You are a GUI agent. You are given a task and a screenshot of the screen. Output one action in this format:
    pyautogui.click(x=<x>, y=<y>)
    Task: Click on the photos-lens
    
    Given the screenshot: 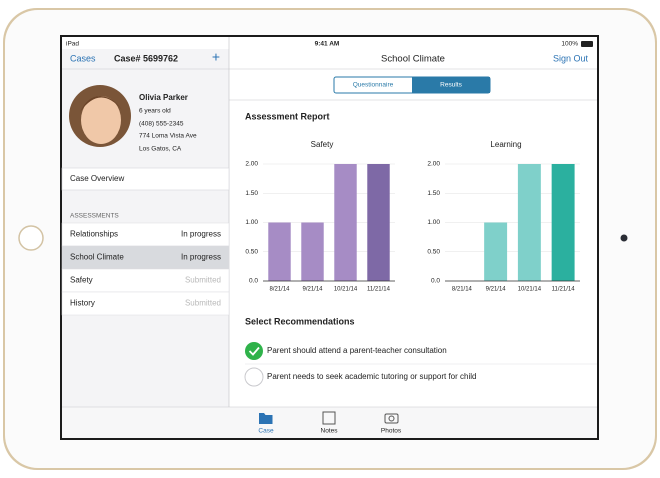 What is the action you would take?
    pyautogui.click(x=391, y=418)
    